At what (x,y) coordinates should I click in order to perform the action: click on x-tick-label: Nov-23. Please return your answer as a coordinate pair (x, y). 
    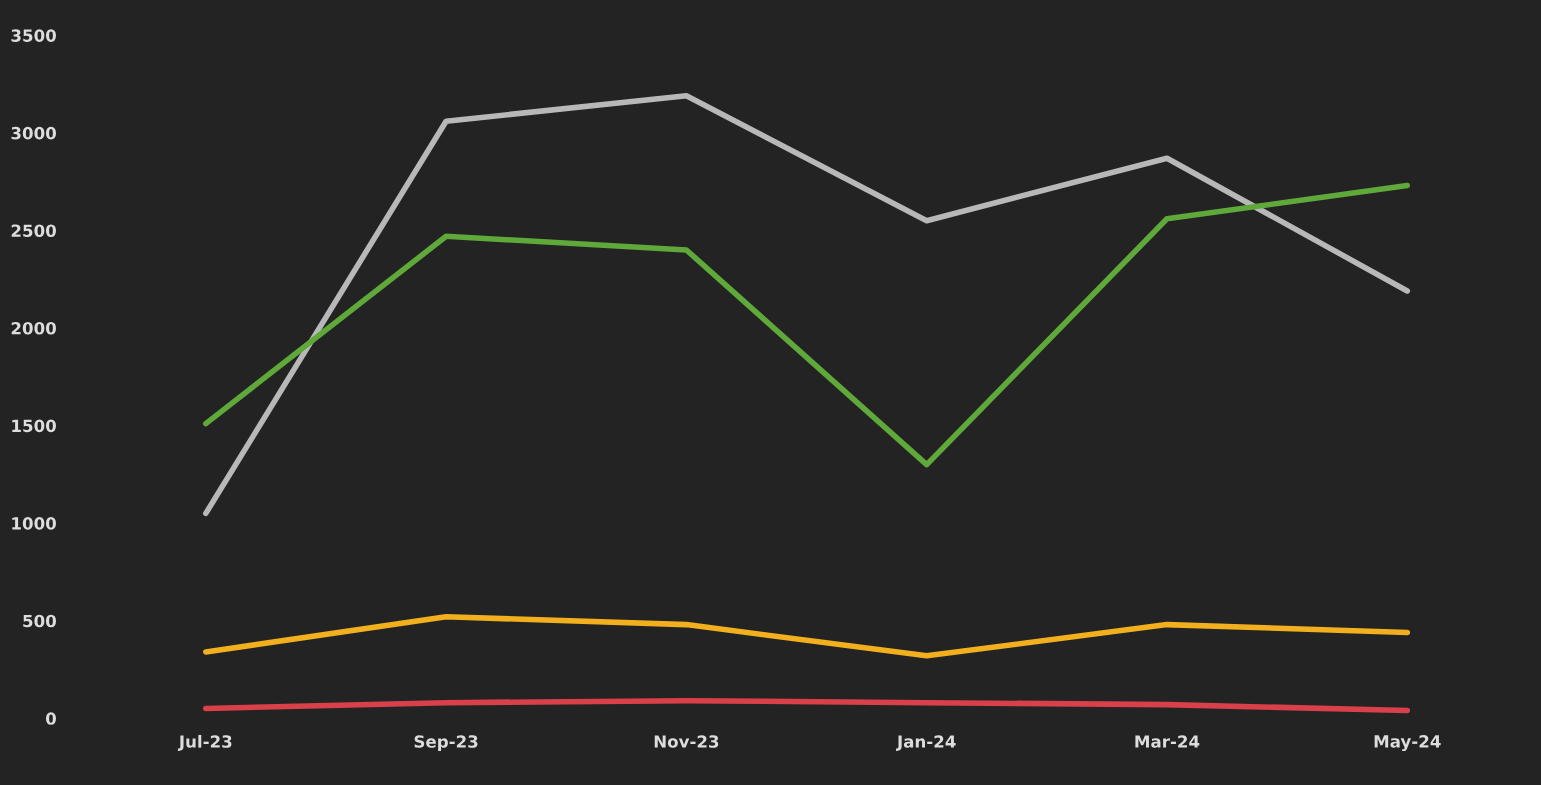
    Looking at the image, I should click on (686, 741).